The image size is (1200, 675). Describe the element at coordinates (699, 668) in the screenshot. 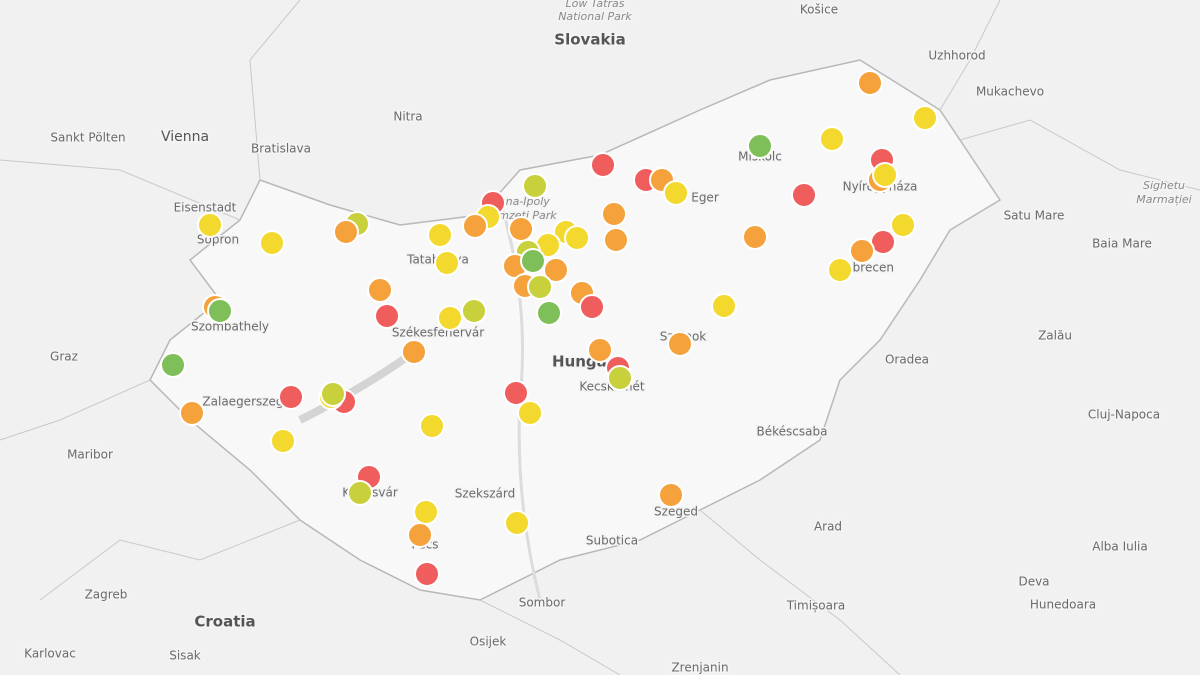

I see `place-label: Zrenjanin` at that location.